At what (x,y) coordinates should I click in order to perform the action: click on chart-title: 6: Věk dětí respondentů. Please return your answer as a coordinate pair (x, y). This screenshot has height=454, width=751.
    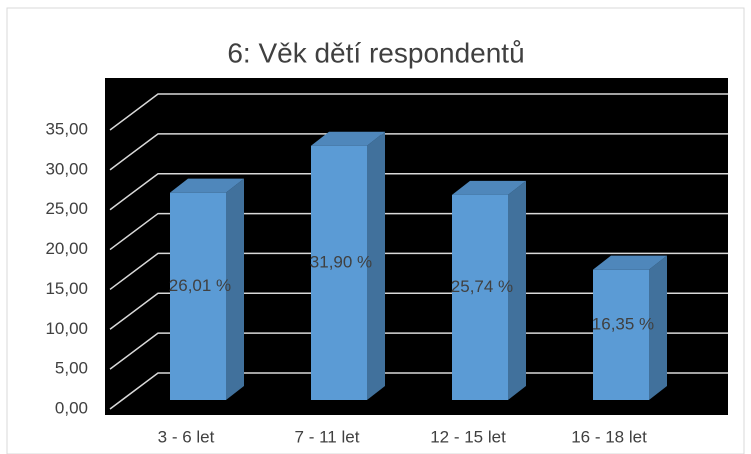
    Looking at the image, I should click on (375, 52).